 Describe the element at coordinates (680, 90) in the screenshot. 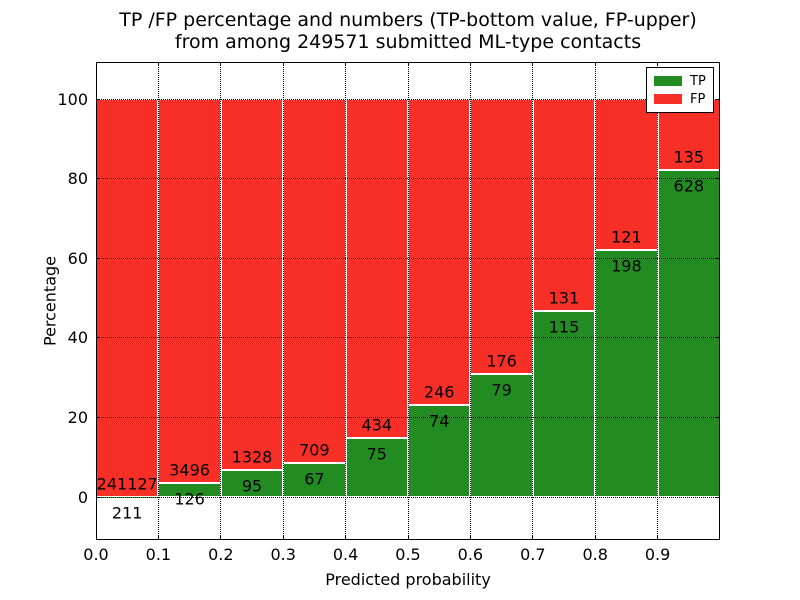

I see `legend: TP FP` at that location.